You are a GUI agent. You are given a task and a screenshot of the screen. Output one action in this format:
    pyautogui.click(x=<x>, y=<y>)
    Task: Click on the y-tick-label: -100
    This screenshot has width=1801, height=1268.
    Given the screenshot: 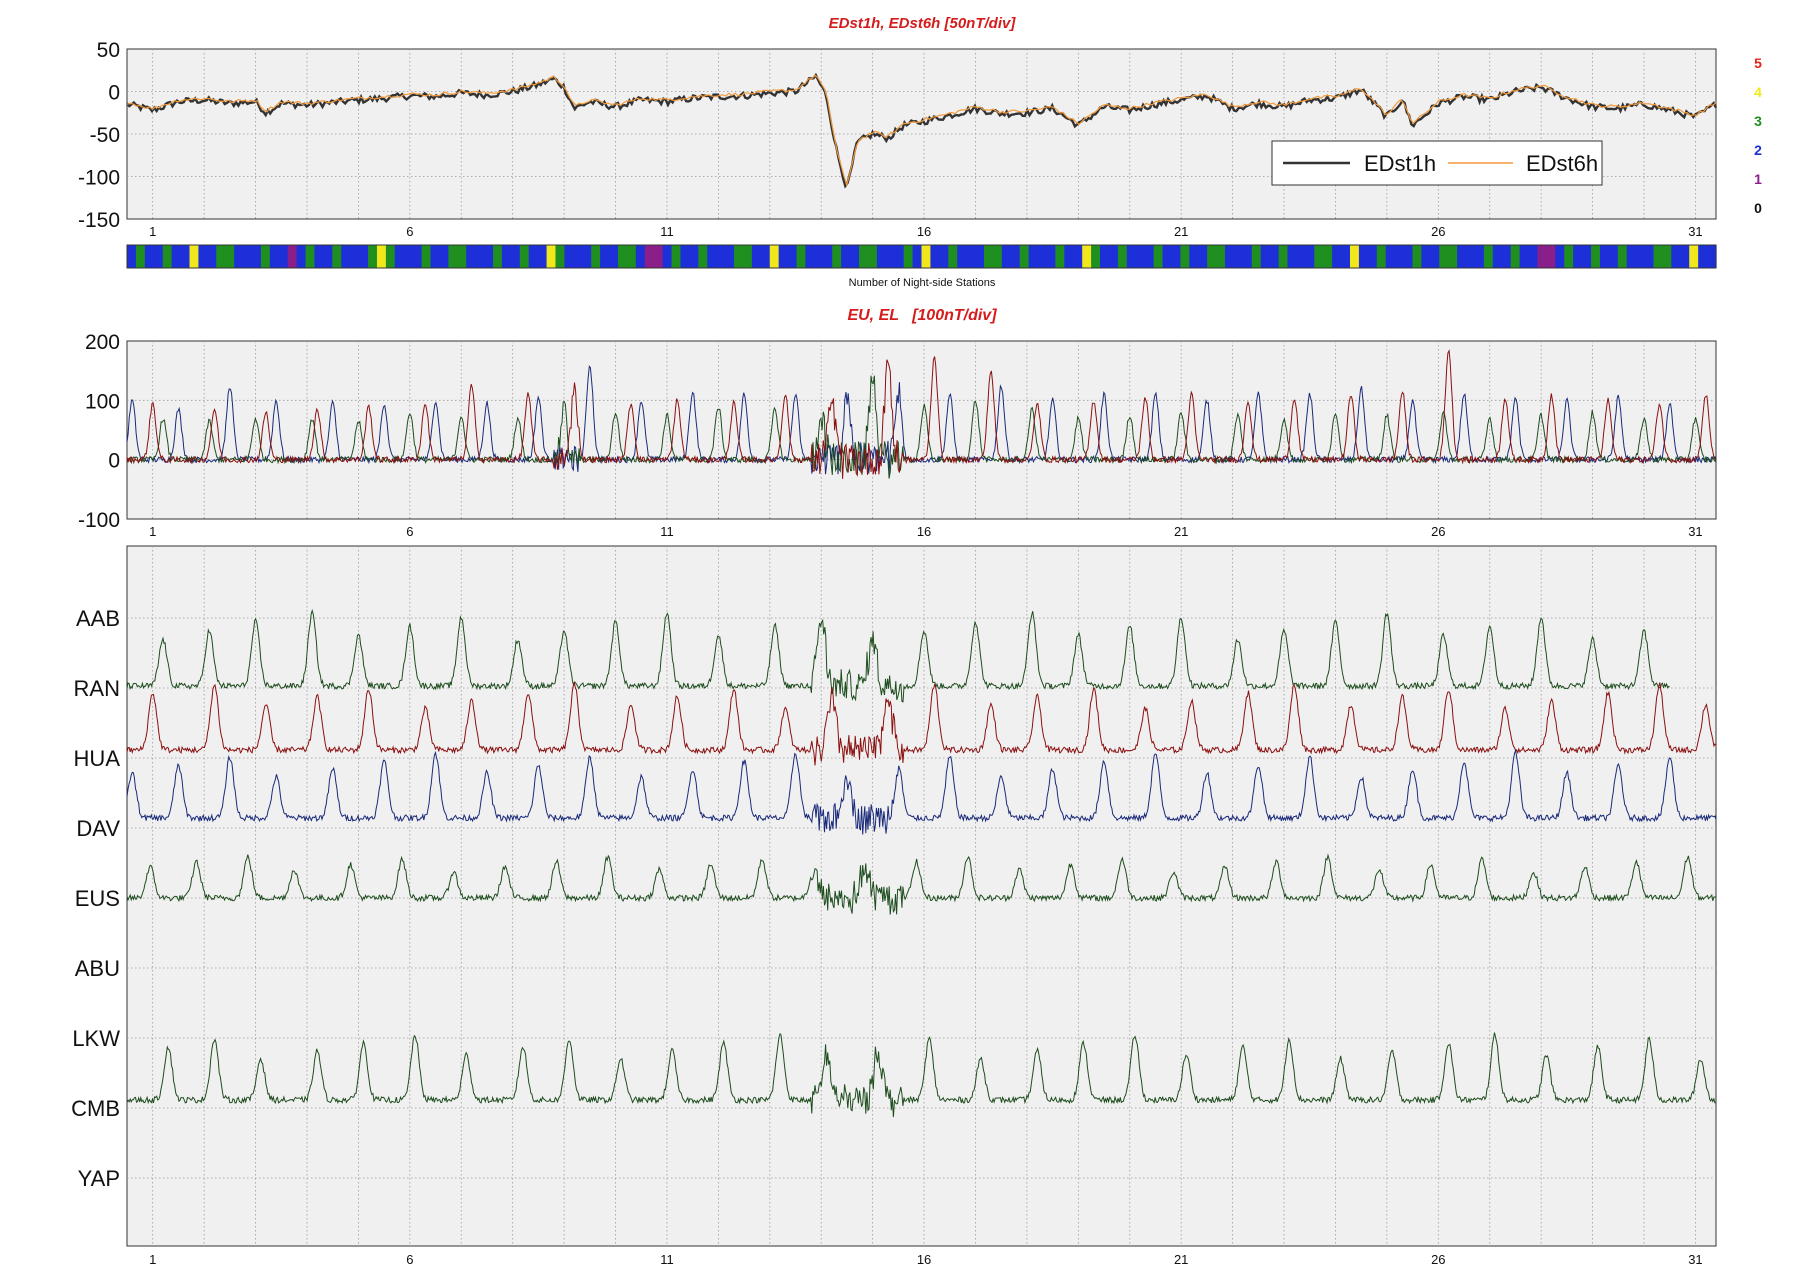 What is the action you would take?
    pyautogui.click(x=99, y=178)
    